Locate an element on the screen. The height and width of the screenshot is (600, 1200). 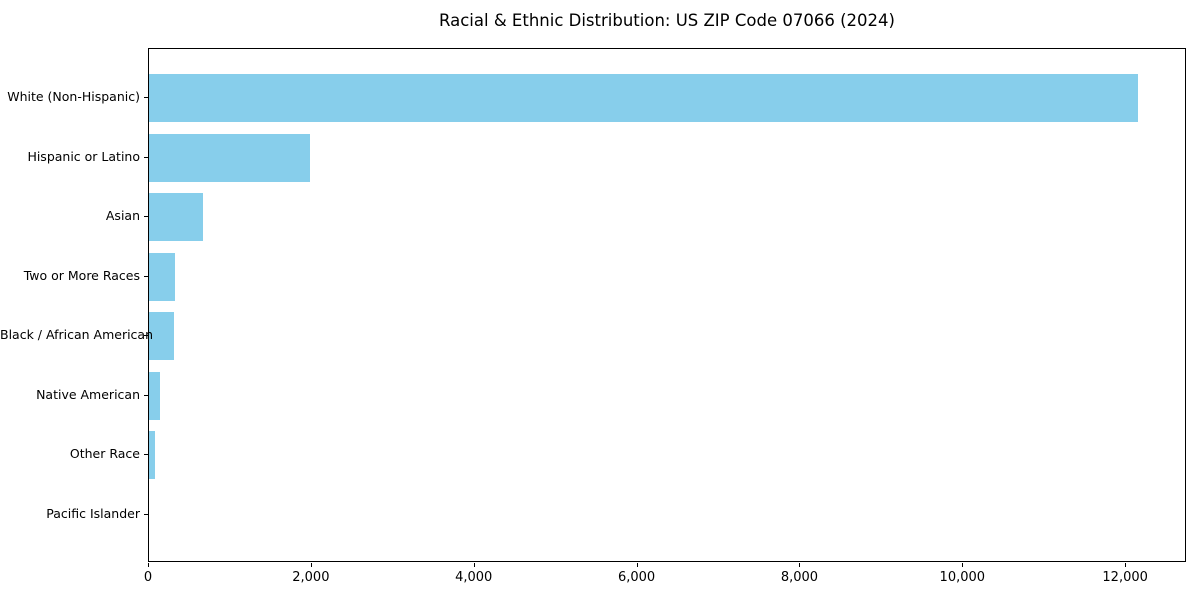
x-axis-tick-label-4: 6,000 is located at coordinates (636, 577).